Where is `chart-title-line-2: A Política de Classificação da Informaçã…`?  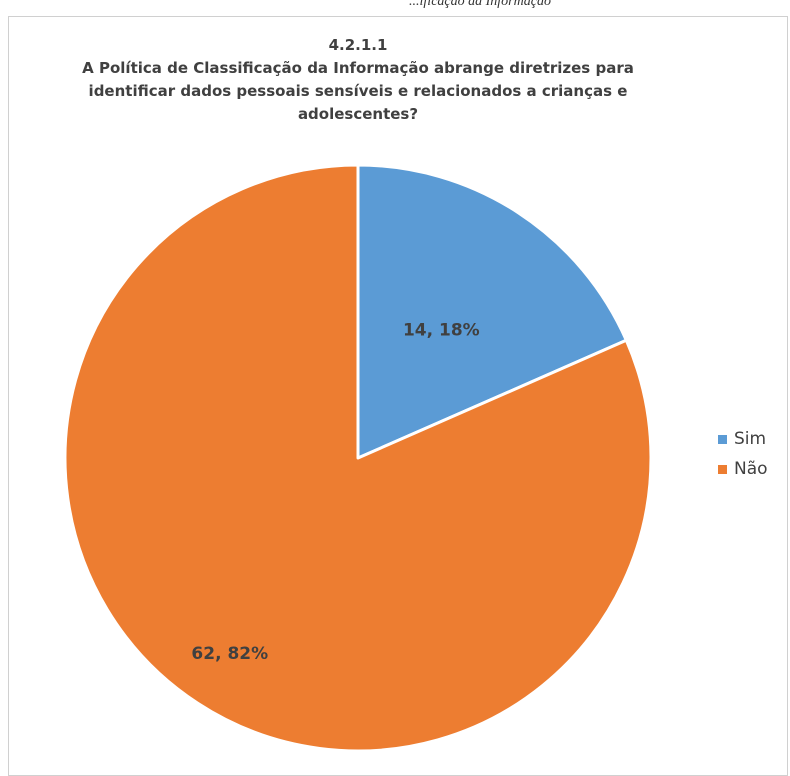 chart-title-line-2: A Política de Classificação da Informaçã… is located at coordinates (358, 68).